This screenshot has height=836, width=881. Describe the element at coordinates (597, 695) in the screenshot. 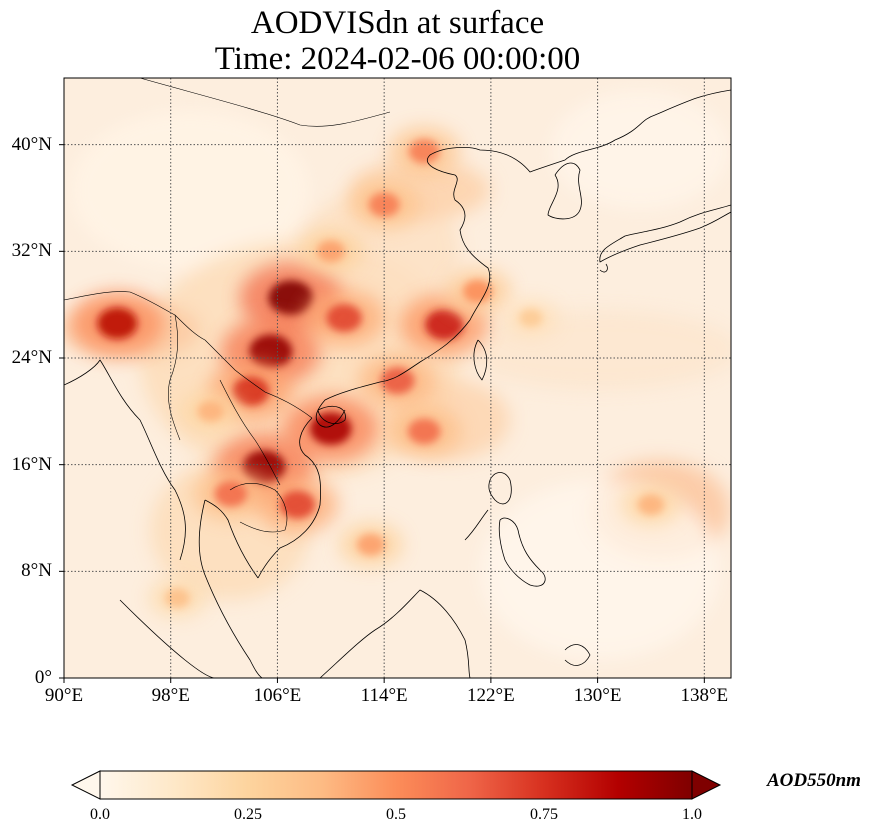

I see `longitude-tick-label: 130°E` at that location.